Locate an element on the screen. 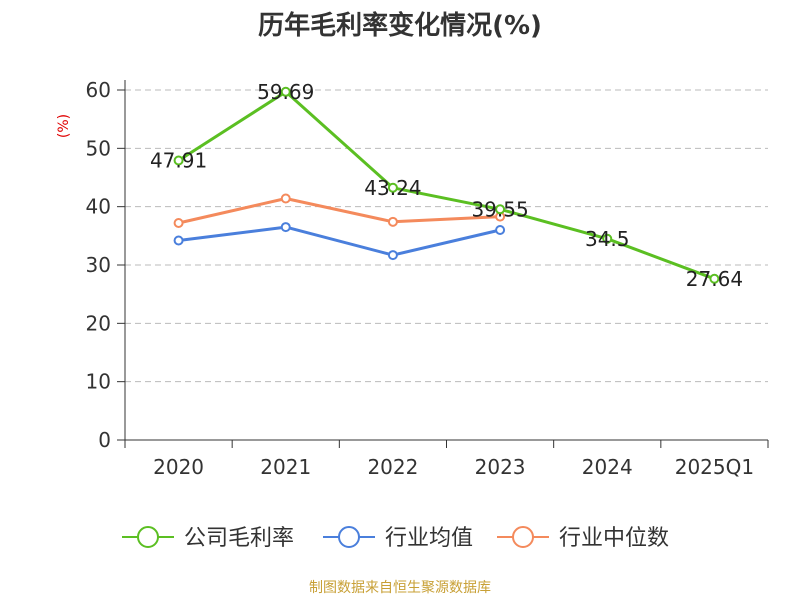  y-tick-label: 60 is located at coordinates (98, 90).